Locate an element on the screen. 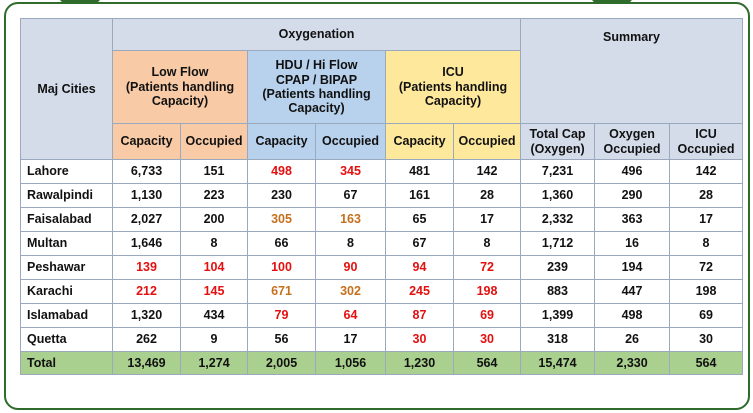 Image resolution: width=753 pixels, height=413 pixels. cell-oxygen-occupied: 194 is located at coordinates (632, 267).